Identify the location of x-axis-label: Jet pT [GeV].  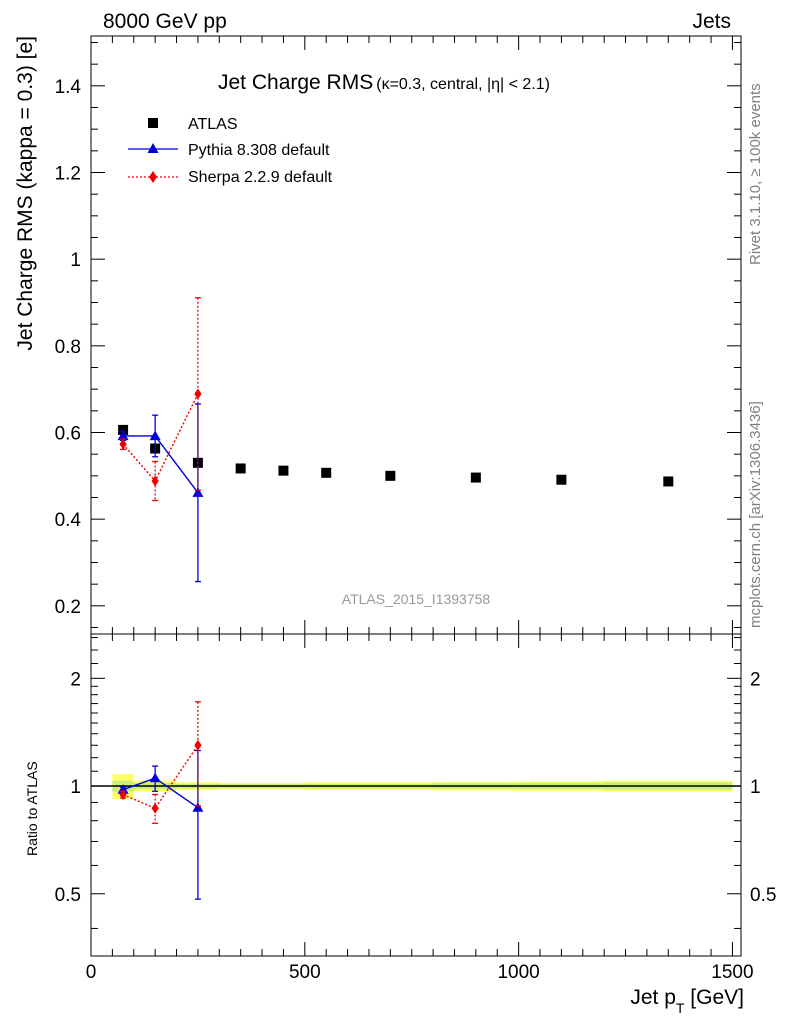
(687, 1001).